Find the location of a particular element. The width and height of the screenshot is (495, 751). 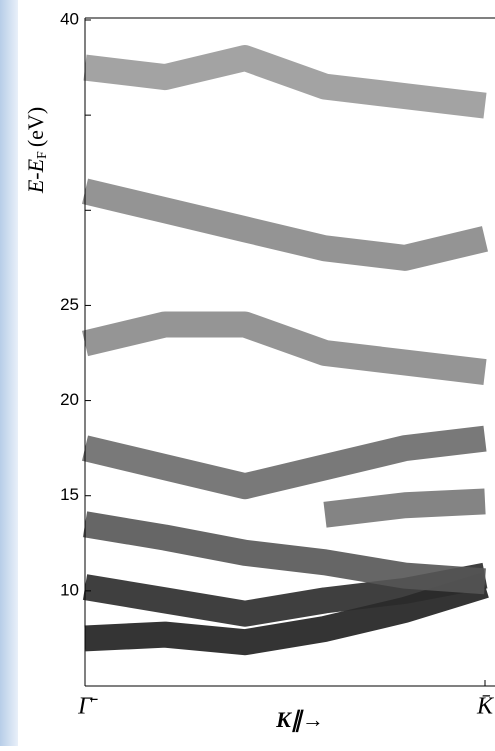

y-tick-label: 25 is located at coordinates (69, 304).